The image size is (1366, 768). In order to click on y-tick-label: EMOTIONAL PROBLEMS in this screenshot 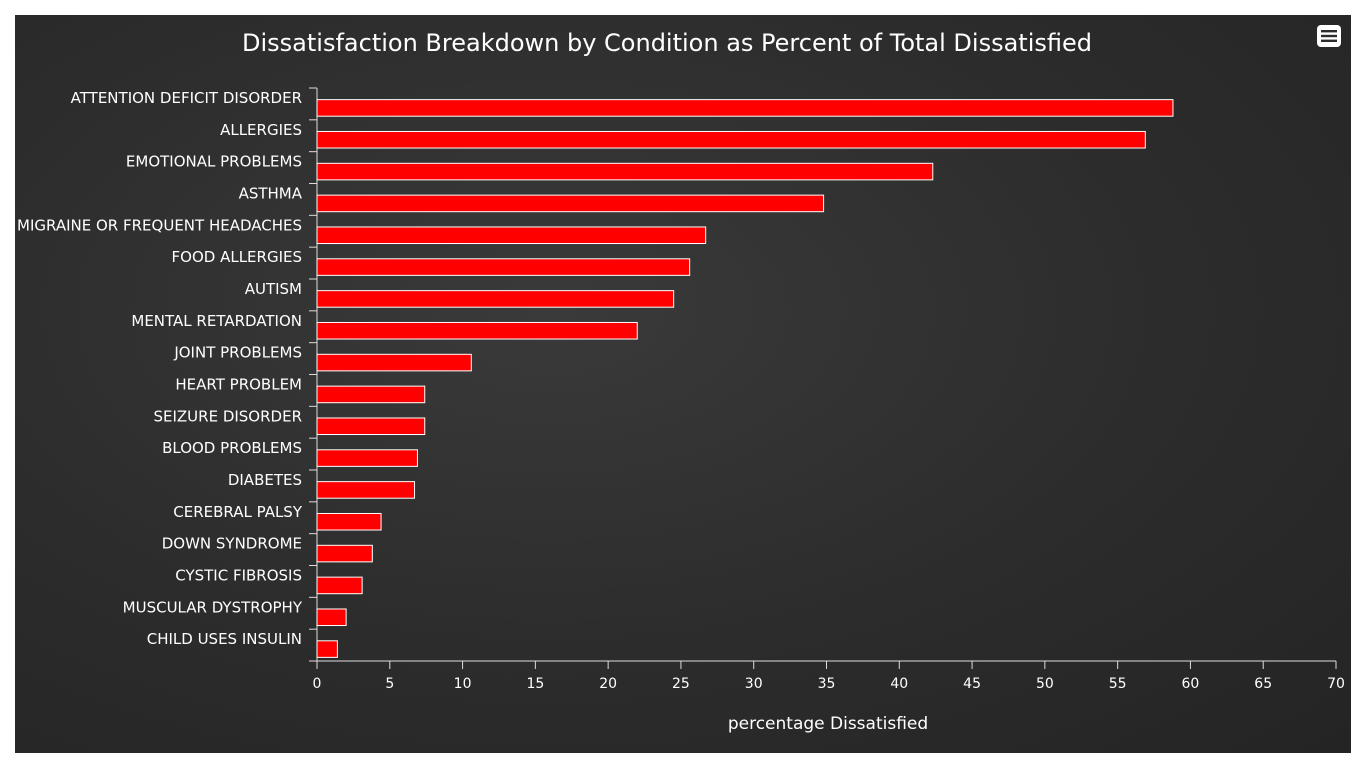, I will do `click(214, 162)`.